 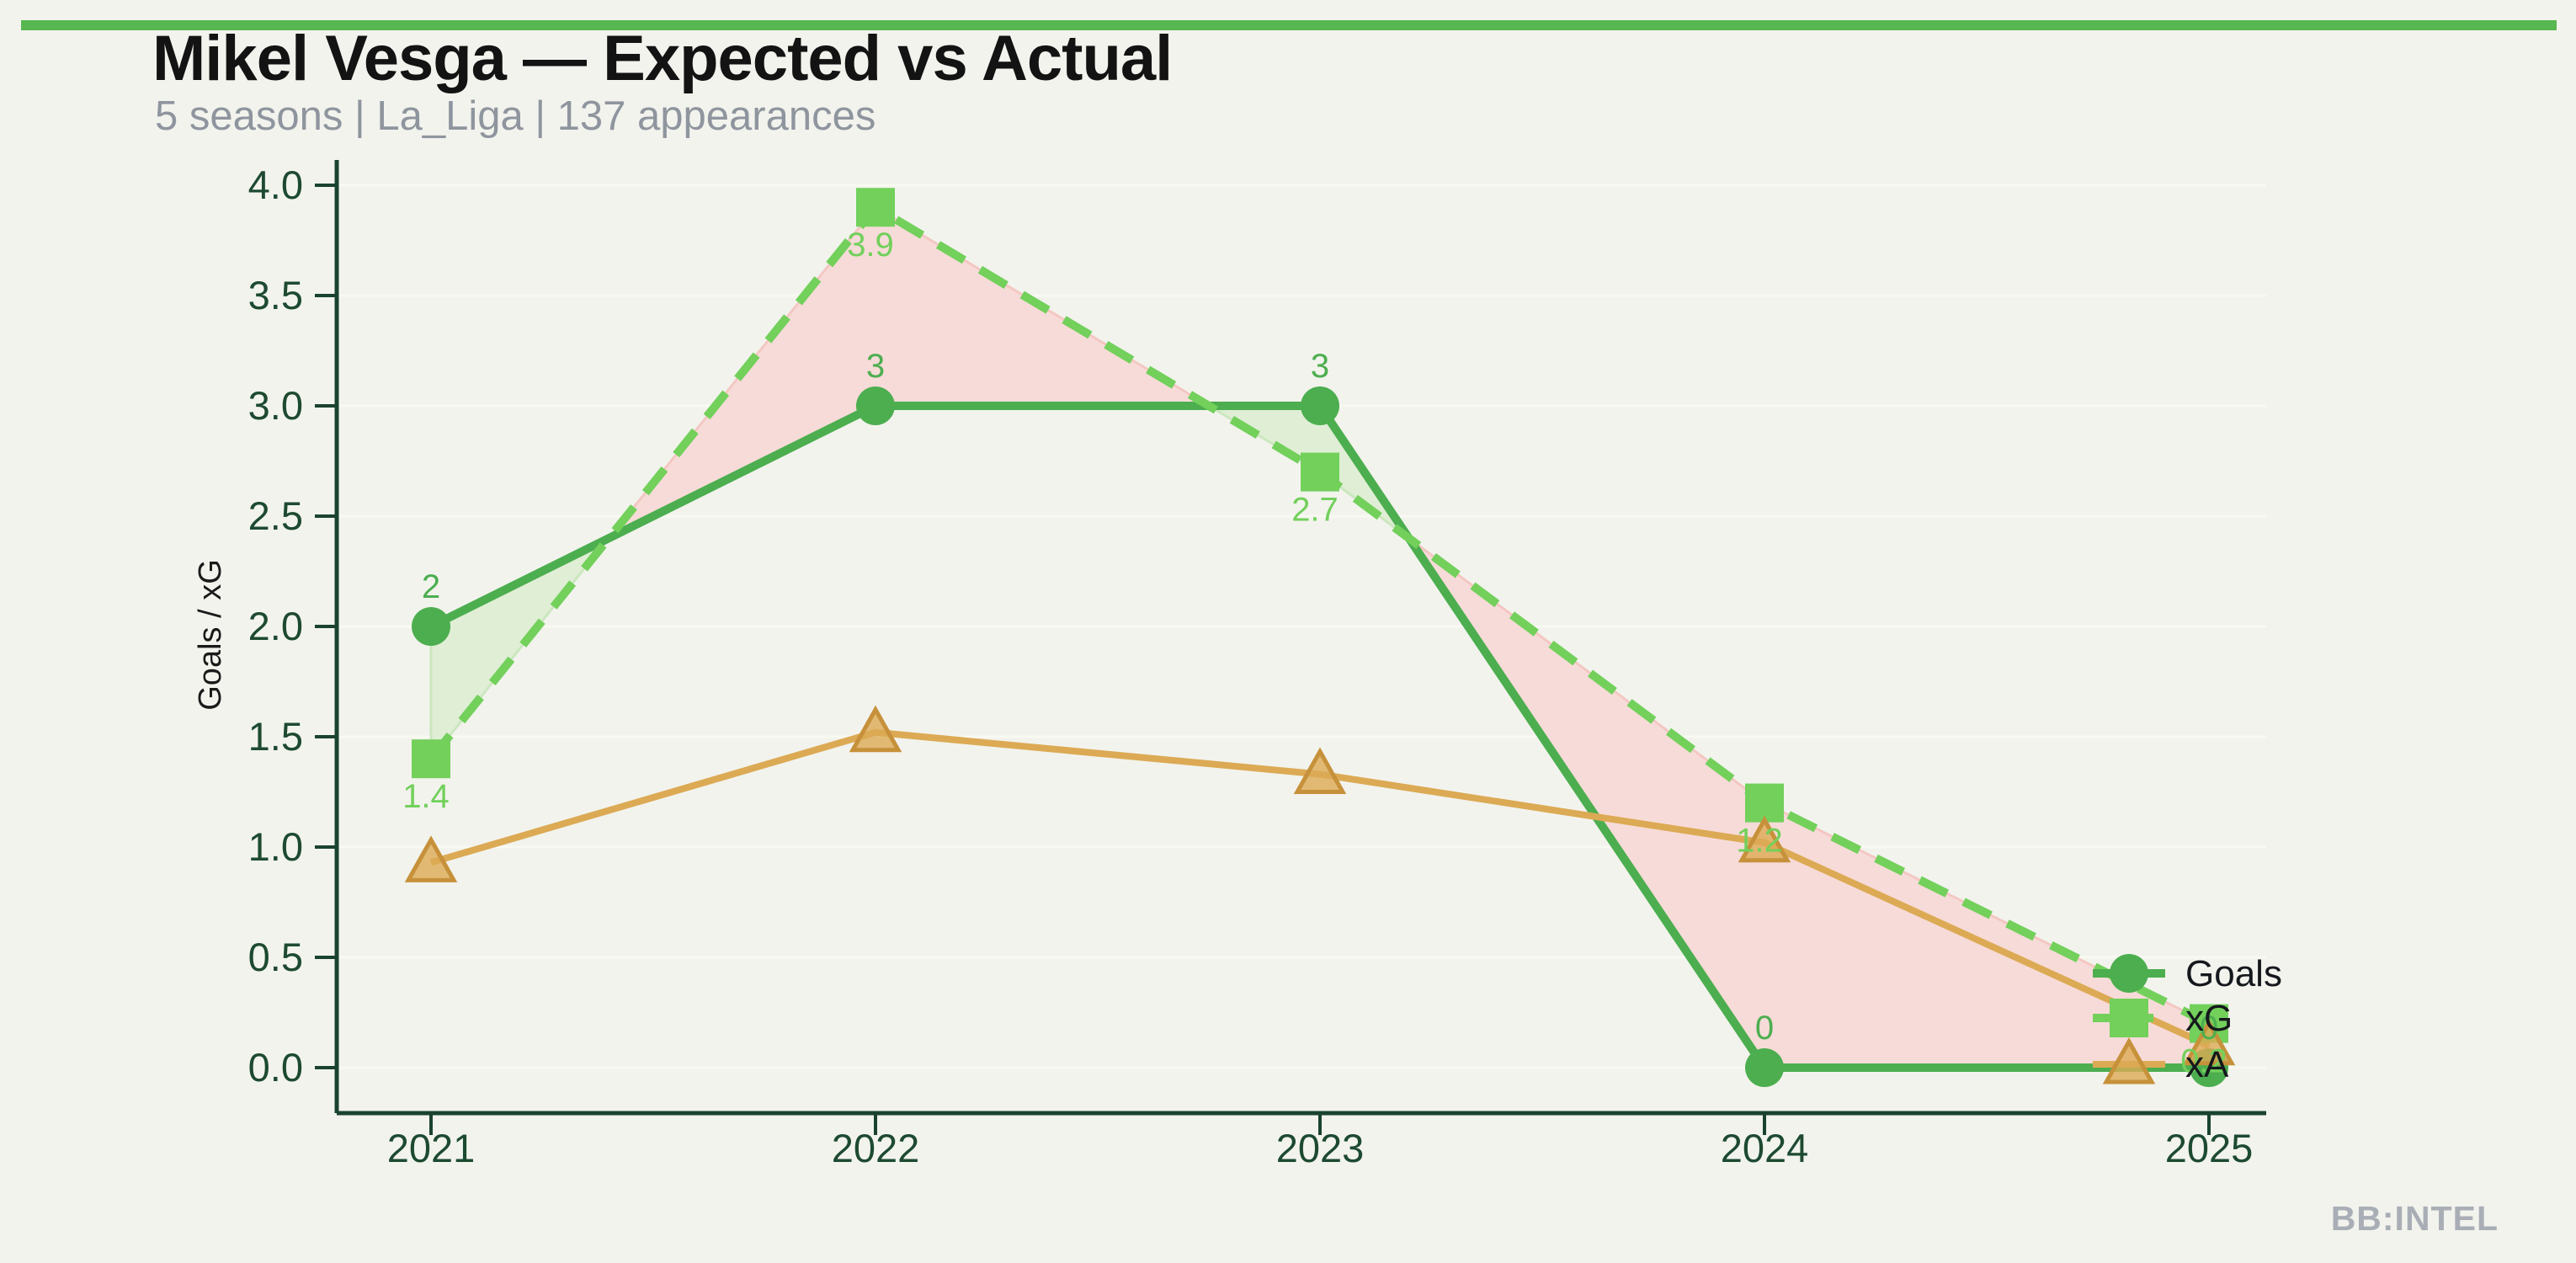 I want to click on legend-marker-goals, so click(x=2129, y=973).